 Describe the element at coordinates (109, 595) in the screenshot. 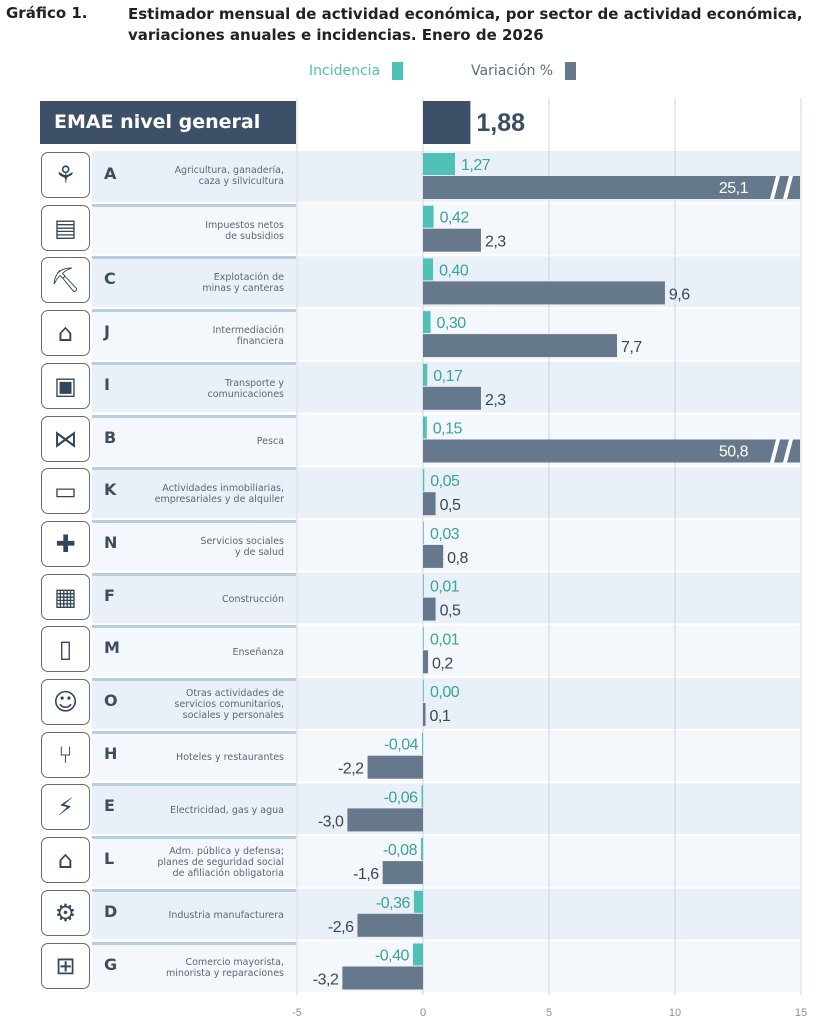

I see `sector-code: F` at that location.